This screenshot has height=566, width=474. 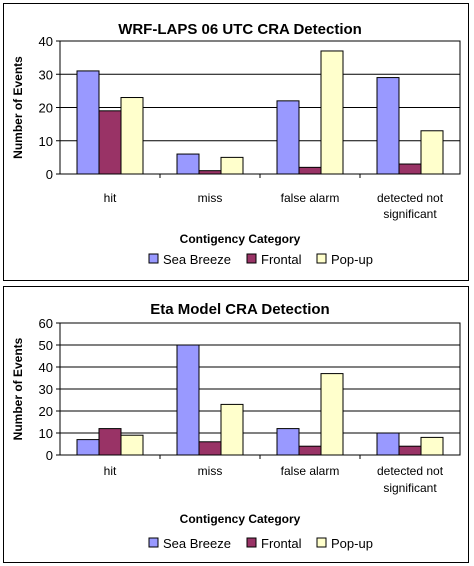 I want to click on chart-title: WRF-LAPS 06 UTC CRA Detection, so click(x=240, y=29).